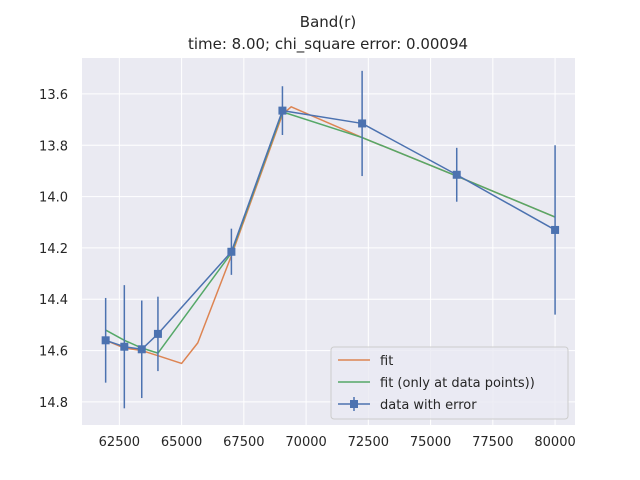 The height and width of the screenshot is (480, 640). I want to click on x-tick-label: 70000, so click(305, 442).